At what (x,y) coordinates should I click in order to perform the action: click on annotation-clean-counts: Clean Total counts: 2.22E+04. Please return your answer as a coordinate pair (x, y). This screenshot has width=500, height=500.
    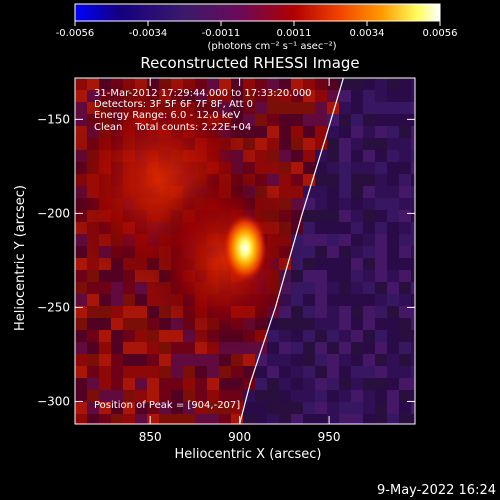
    Looking at the image, I should click on (172, 127).